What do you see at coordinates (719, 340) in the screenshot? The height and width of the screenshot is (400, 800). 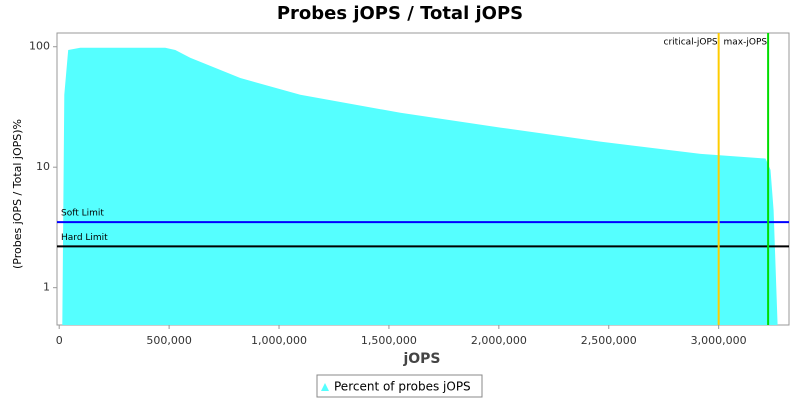 I see `x-tick-label: 3,000,000` at bounding box center [719, 340].